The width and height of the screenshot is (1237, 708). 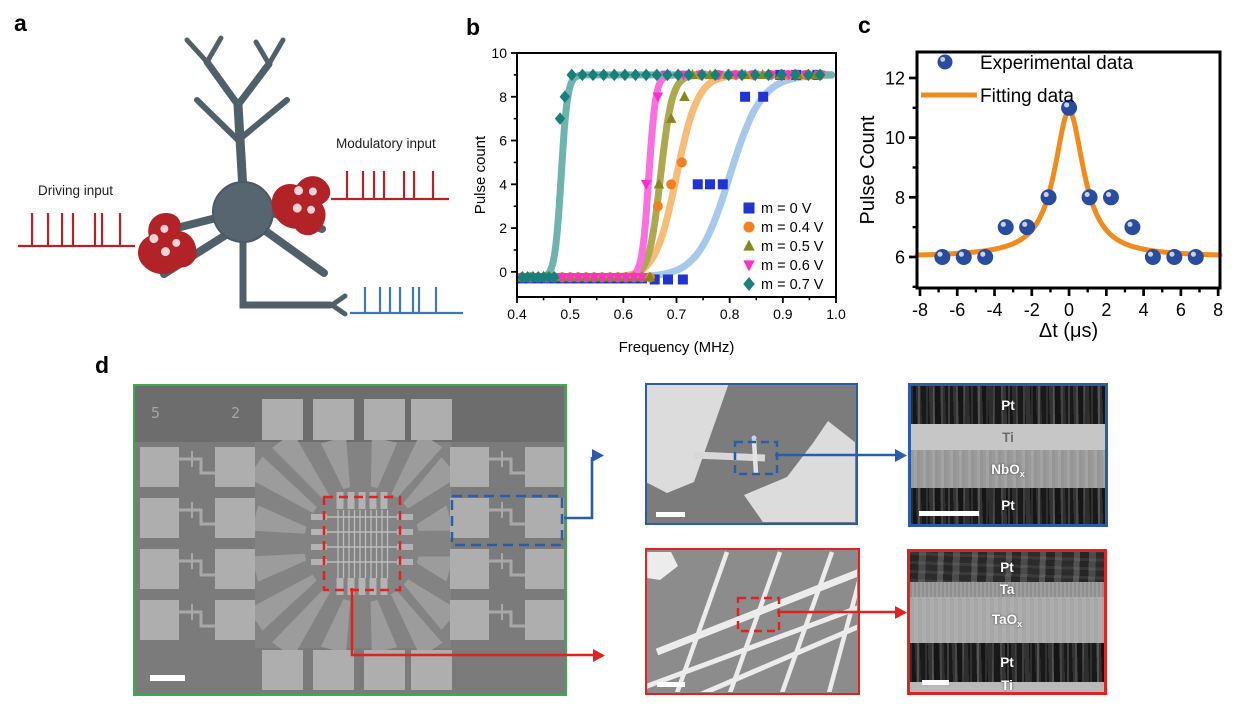 I want to click on x-tick-label: 0.9, so click(x=783, y=314).